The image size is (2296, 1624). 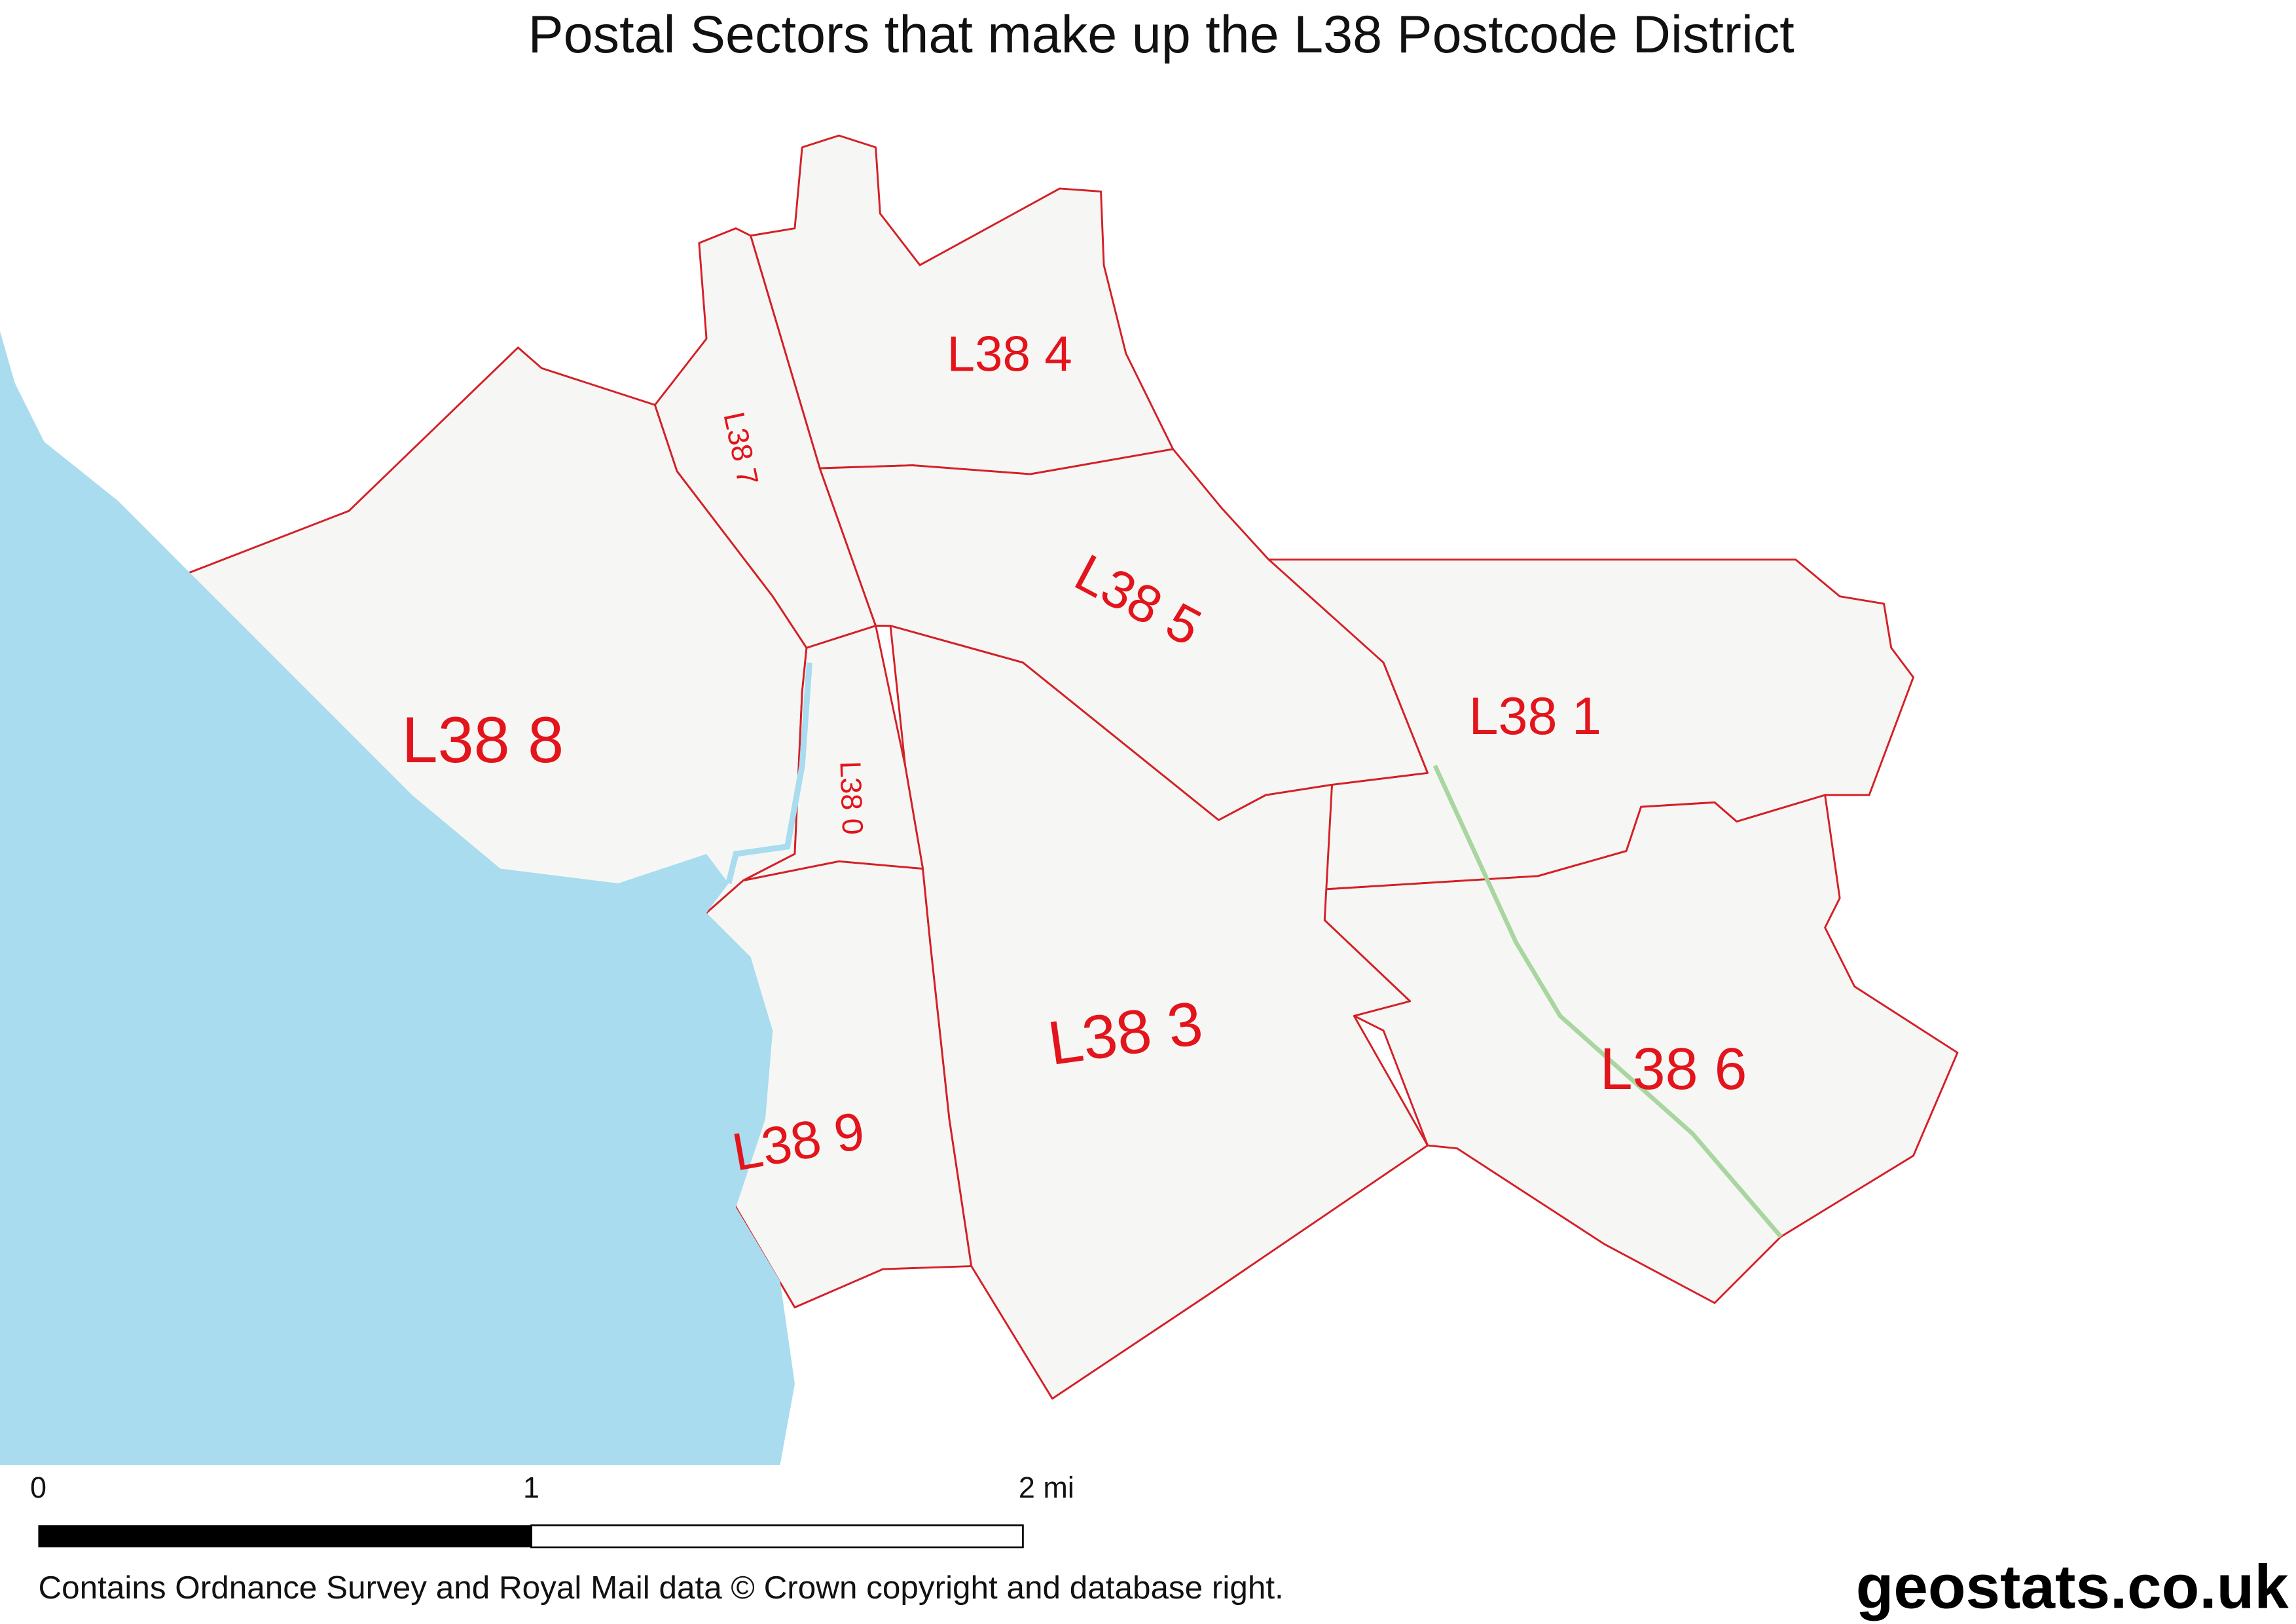 What do you see at coordinates (38, 1487) in the screenshot?
I see `scale-label: 0` at bounding box center [38, 1487].